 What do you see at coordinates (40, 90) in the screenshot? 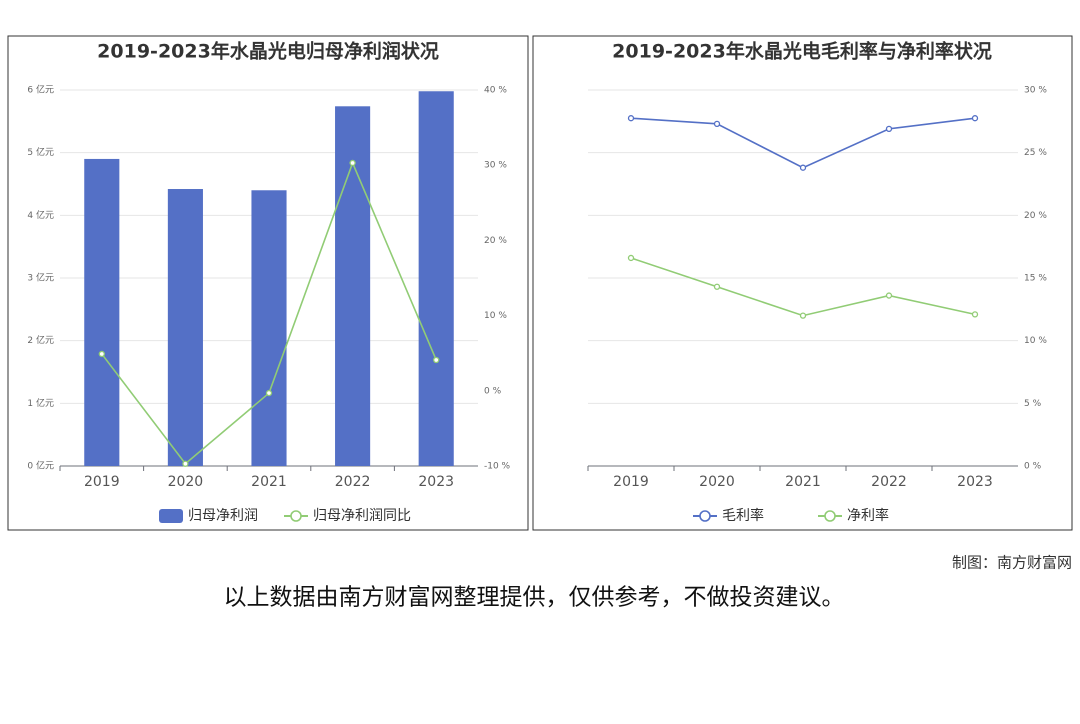
I see `y-tick-label: 6 亿元` at bounding box center [40, 90].